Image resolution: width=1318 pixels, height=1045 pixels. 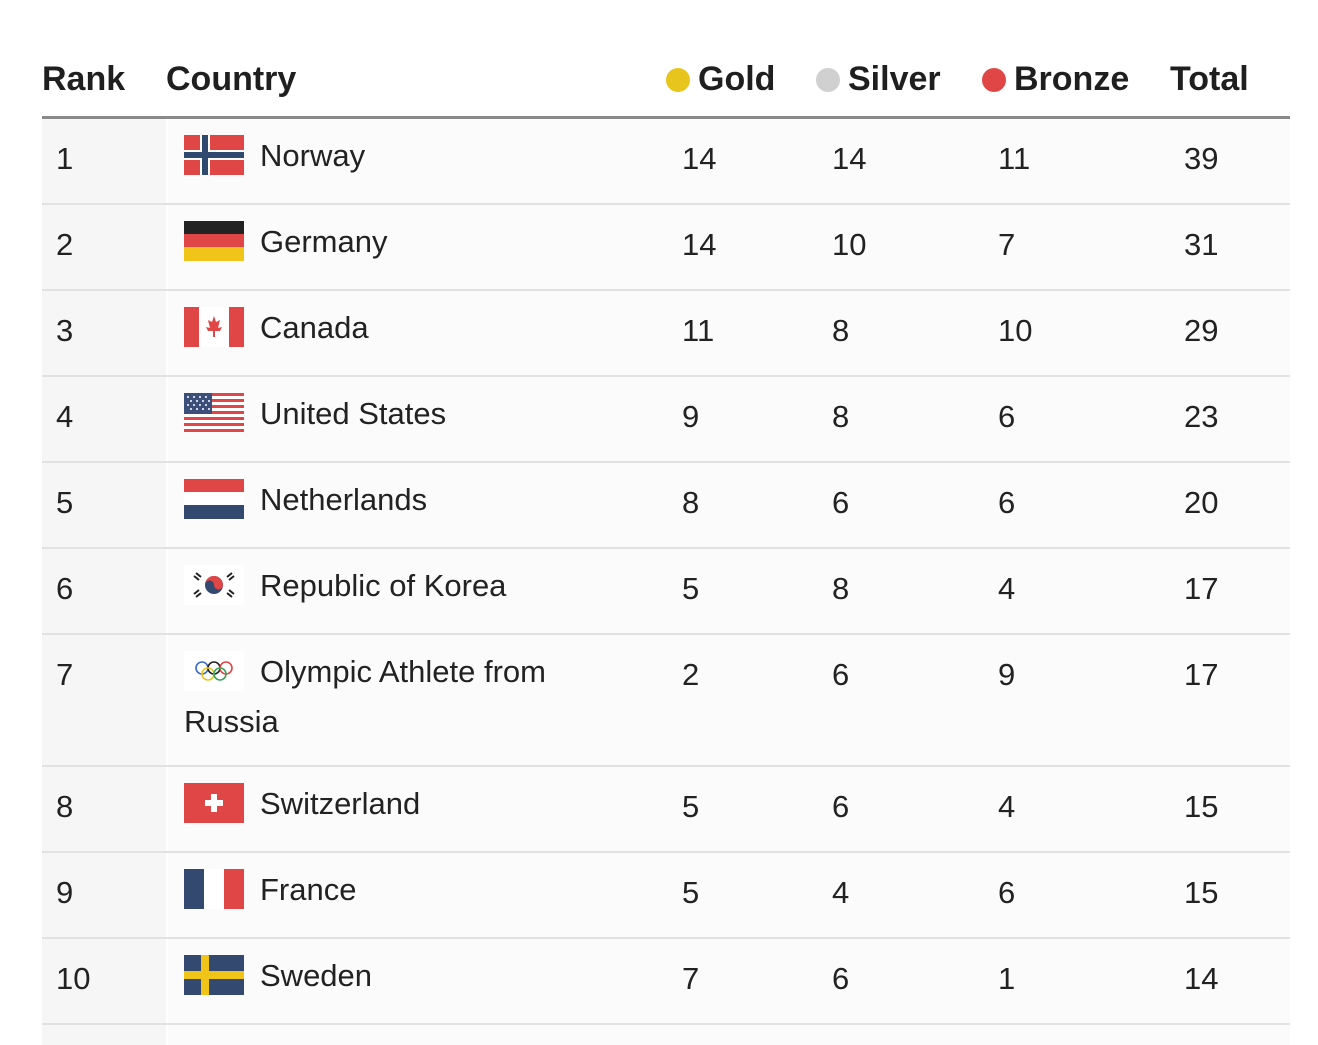 I want to click on silver-medal-icon, so click(x=828, y=79).